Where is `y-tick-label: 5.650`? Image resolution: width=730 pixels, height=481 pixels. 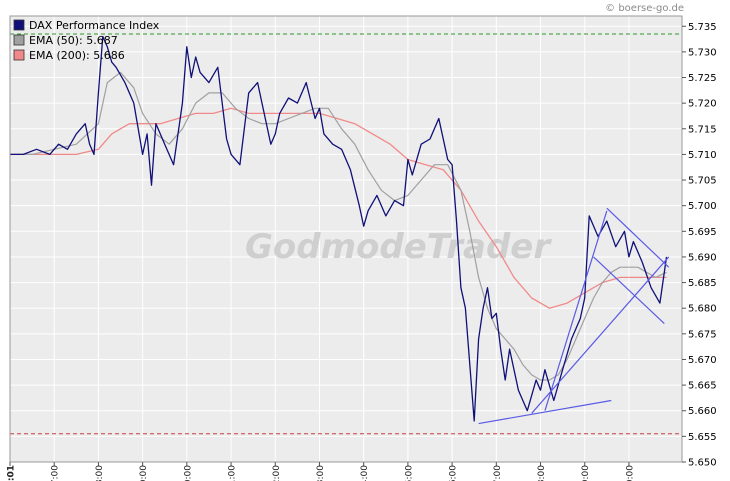
y-tick-label: 5.650 is located at coordinates (702, 463).